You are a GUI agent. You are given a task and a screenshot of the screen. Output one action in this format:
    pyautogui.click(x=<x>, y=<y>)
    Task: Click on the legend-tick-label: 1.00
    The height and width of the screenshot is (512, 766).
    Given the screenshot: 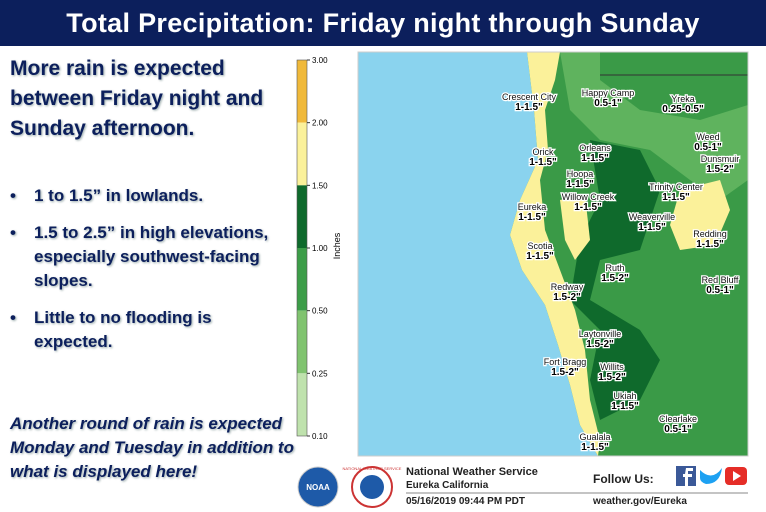 What is the action you would take?
    pyautogui.click(x=320, y=248)
    